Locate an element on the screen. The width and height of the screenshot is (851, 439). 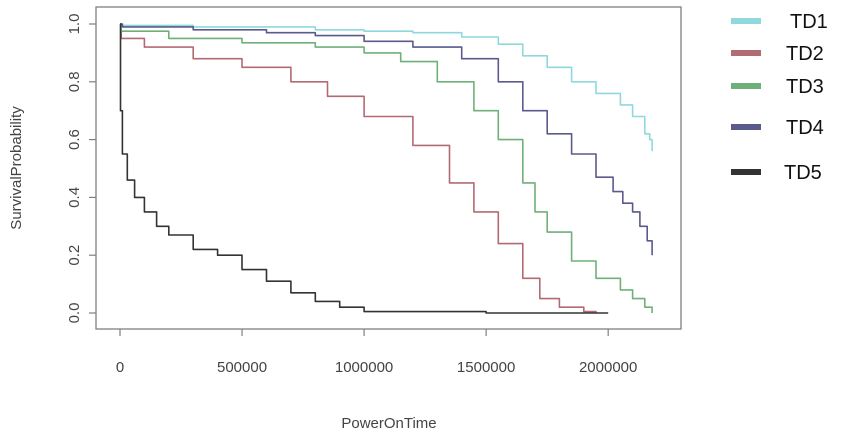
legend-swatch-td5 is located at coordinates (746, 172).